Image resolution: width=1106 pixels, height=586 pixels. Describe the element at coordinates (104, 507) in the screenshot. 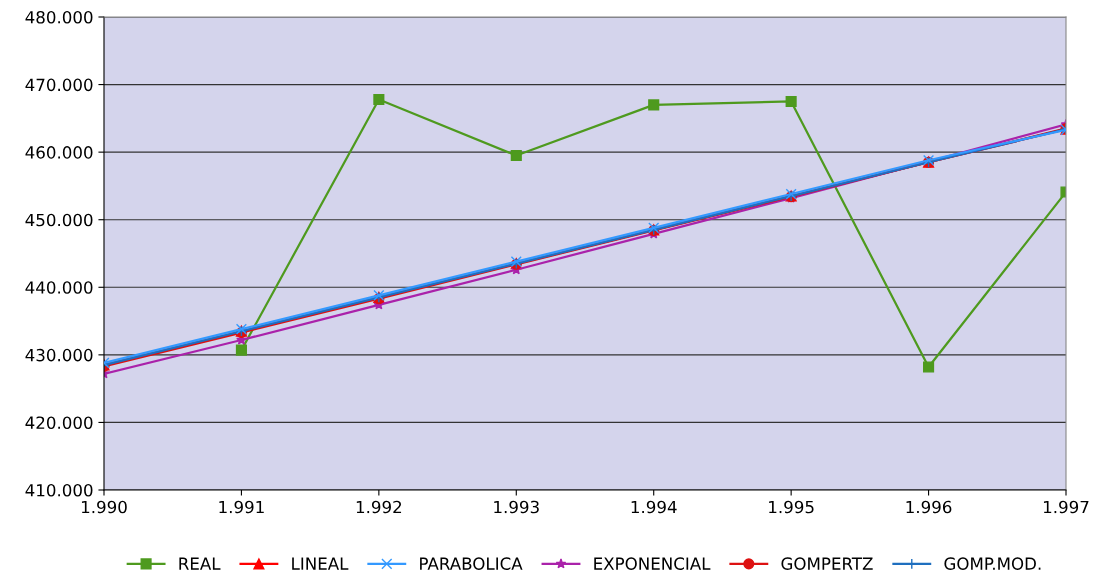

I see `x-tick-label: 1.990` at that location.